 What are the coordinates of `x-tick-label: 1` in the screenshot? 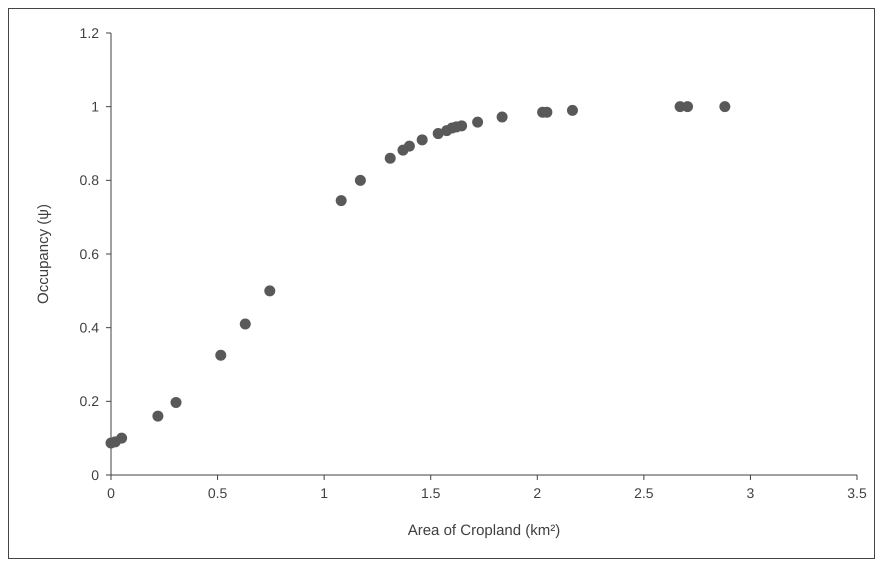 It's located at (324, 493).